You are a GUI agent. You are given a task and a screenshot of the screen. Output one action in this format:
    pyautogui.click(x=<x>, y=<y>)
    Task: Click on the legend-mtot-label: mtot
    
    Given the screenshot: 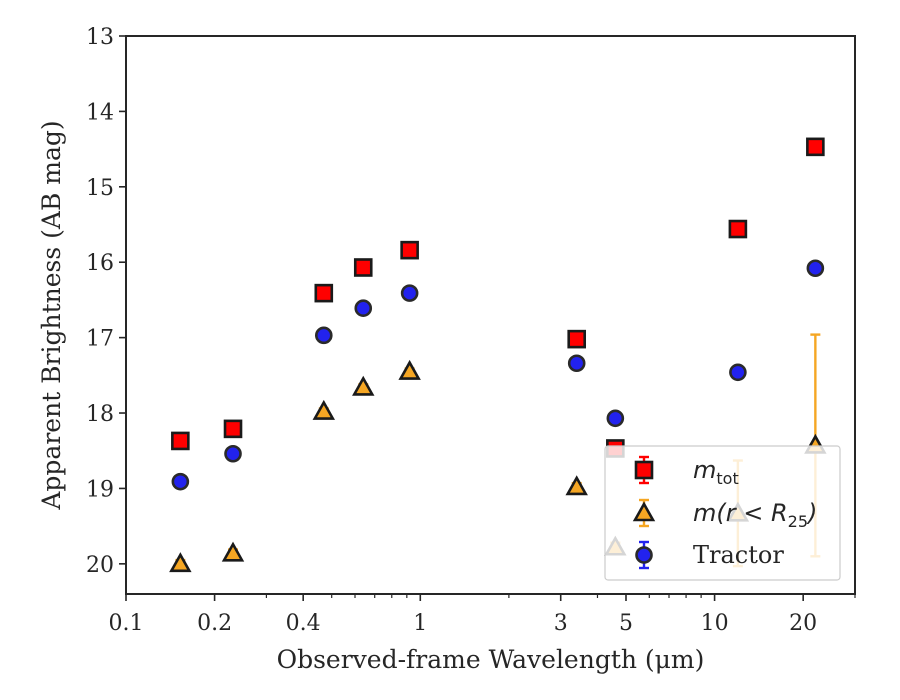 What is the action you would take?
    pyautogui.click(x=716, y=472)
    